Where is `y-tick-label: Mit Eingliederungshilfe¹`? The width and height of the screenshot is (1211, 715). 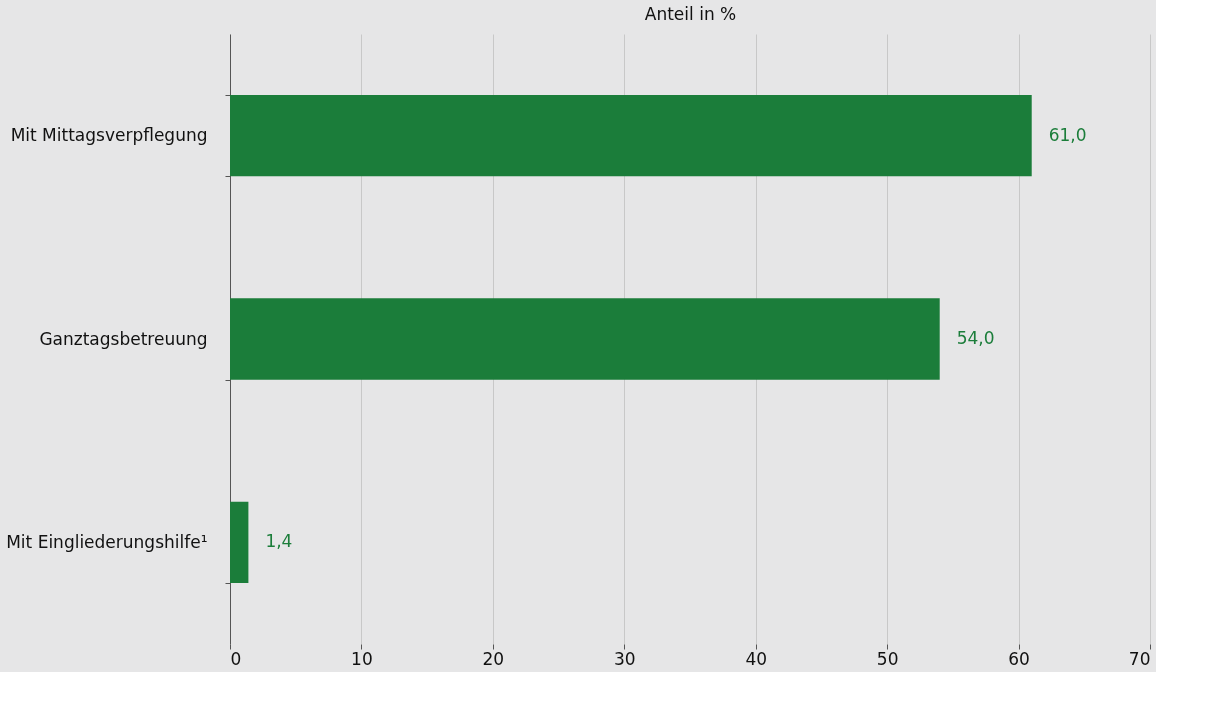 y-tick-label: Mit Eingliederungshilfe¹ is located at coordinates (107, 541).